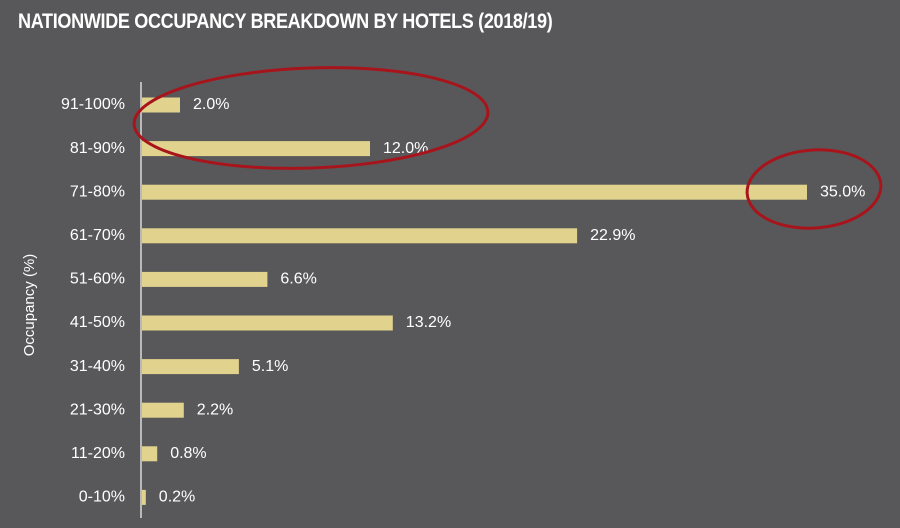 The width and height of the screenshot is (900, 528). I want to click on value-label: 35.0%, so click(842, 191).